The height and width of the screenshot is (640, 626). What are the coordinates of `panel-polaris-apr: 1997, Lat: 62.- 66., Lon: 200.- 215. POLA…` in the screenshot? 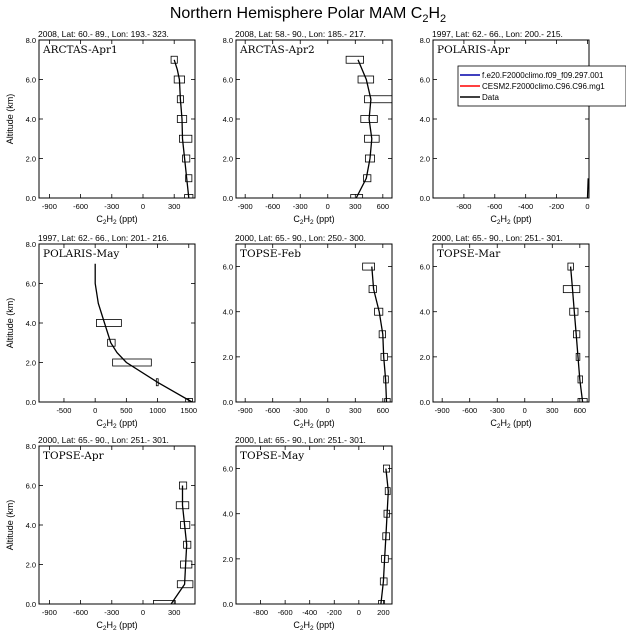 It's located at (505, 127).